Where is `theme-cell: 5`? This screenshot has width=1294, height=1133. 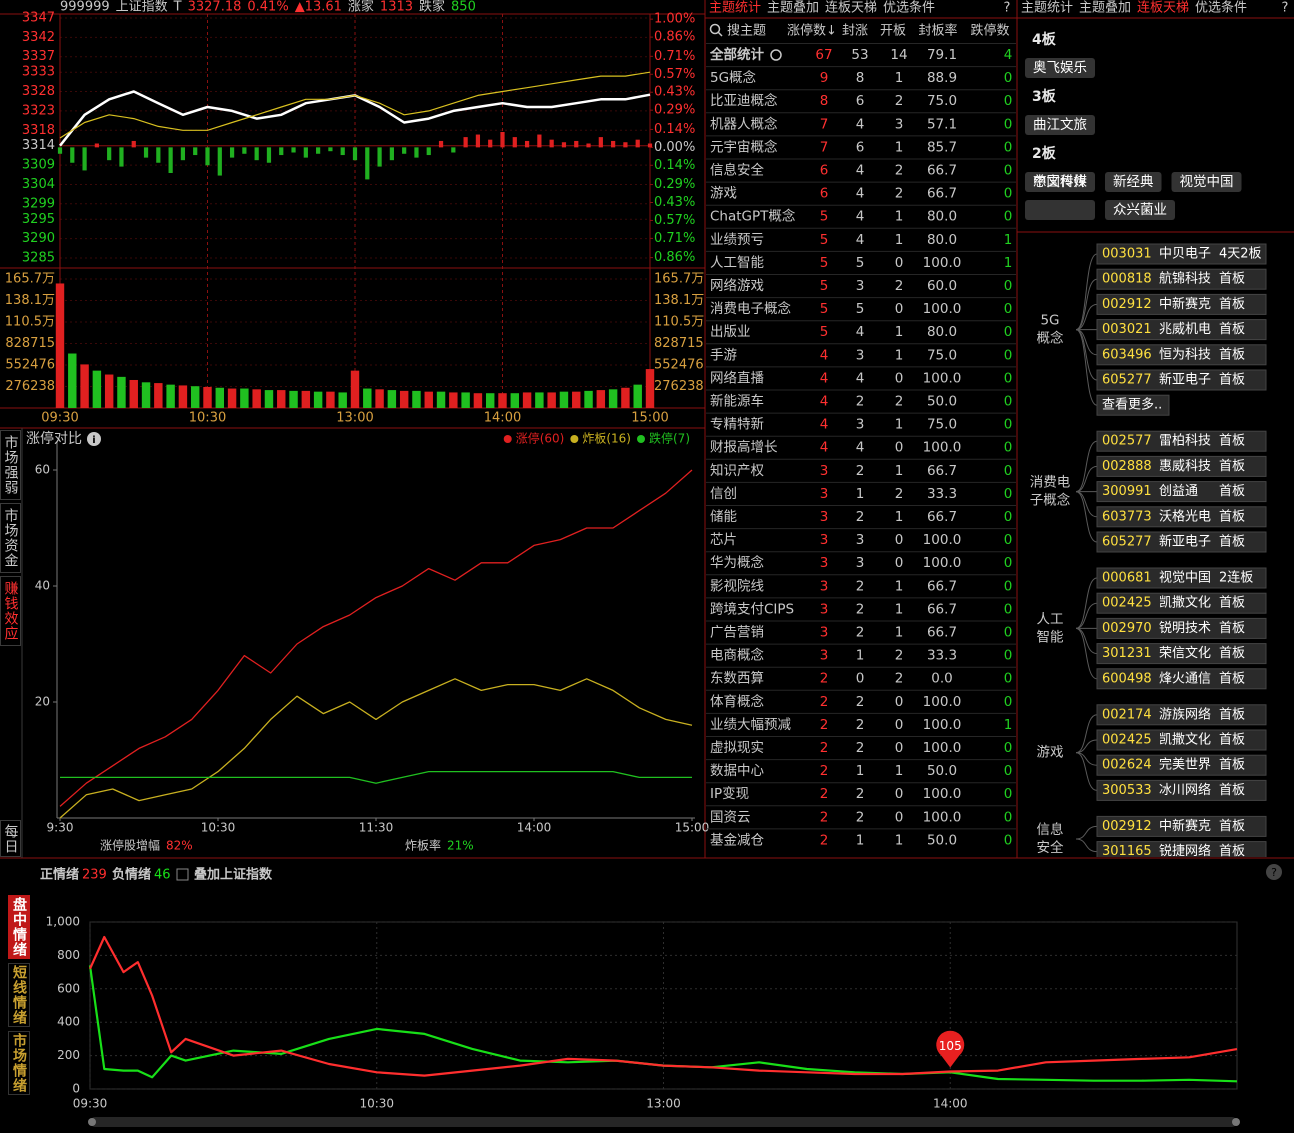
theme-cell: 5 is located at coordinates (824, 309).